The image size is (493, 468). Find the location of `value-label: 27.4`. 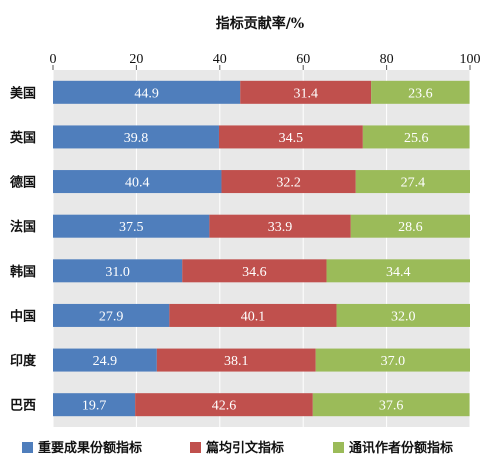

value-label: 27.4 is located at coordinates (413, 183).